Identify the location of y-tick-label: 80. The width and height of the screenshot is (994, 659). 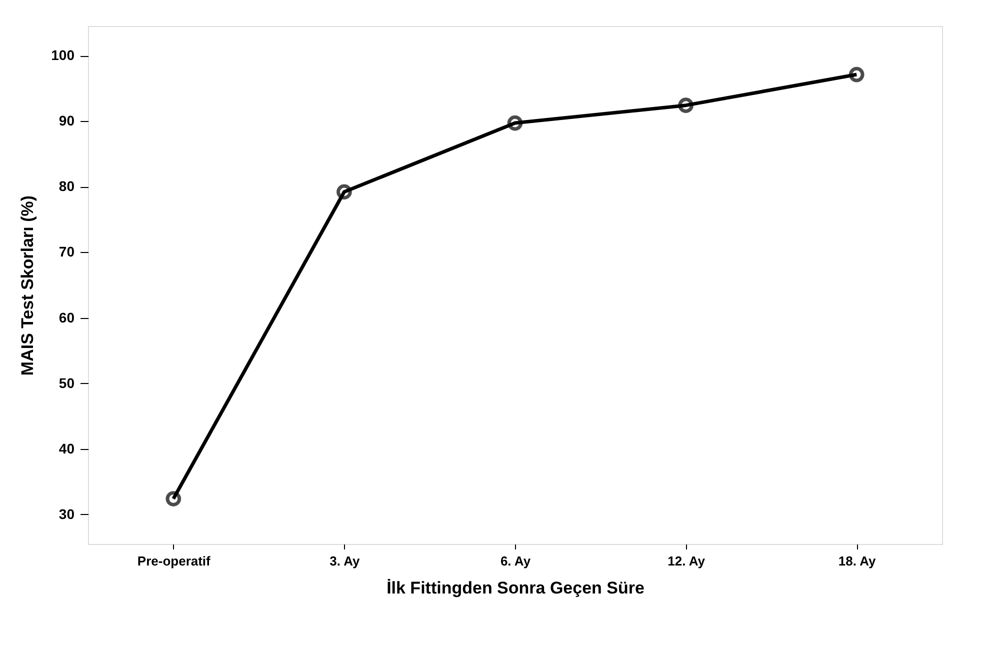
(66, 186).